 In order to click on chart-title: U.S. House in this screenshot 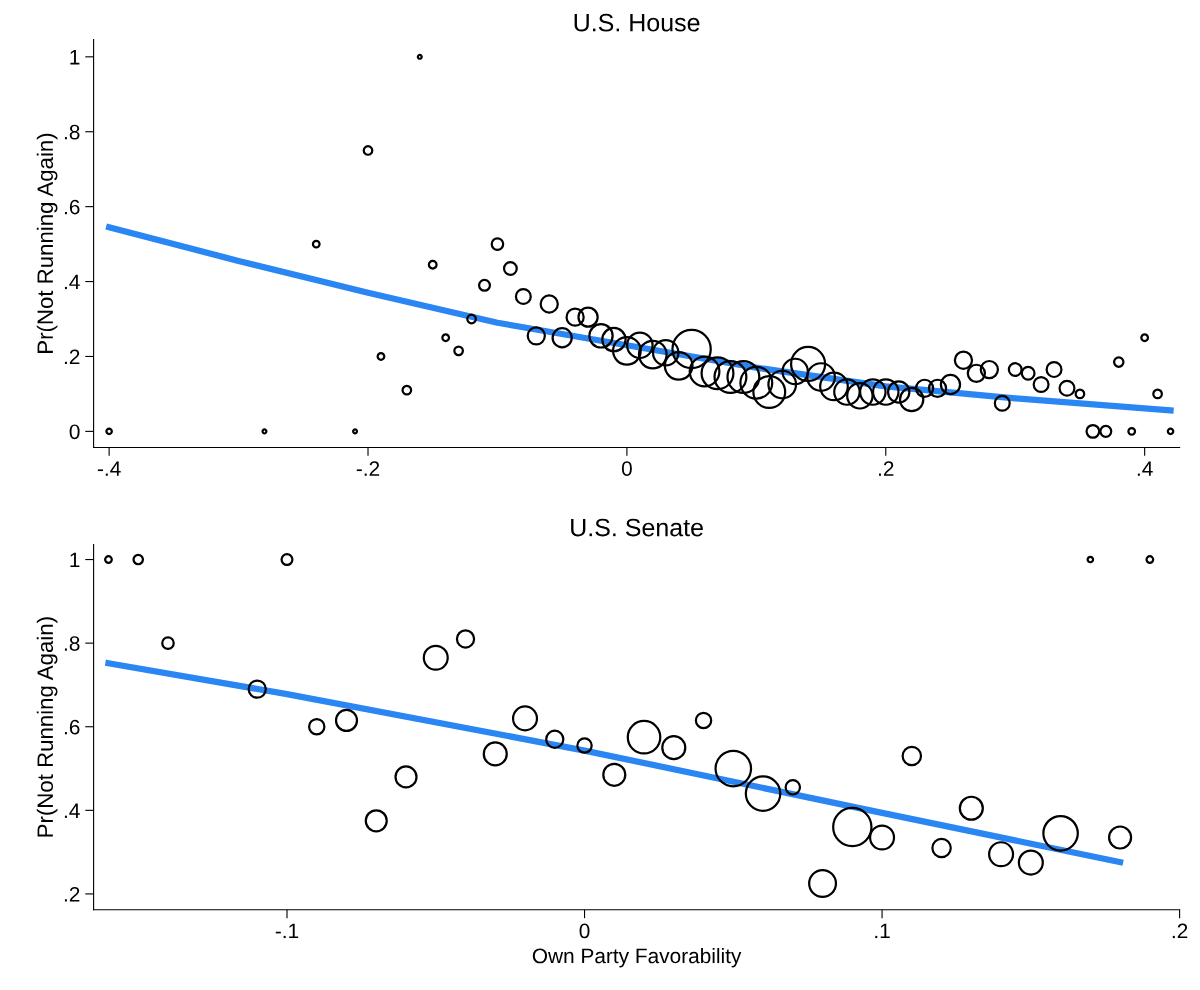, I will do `click(637, 22)`.